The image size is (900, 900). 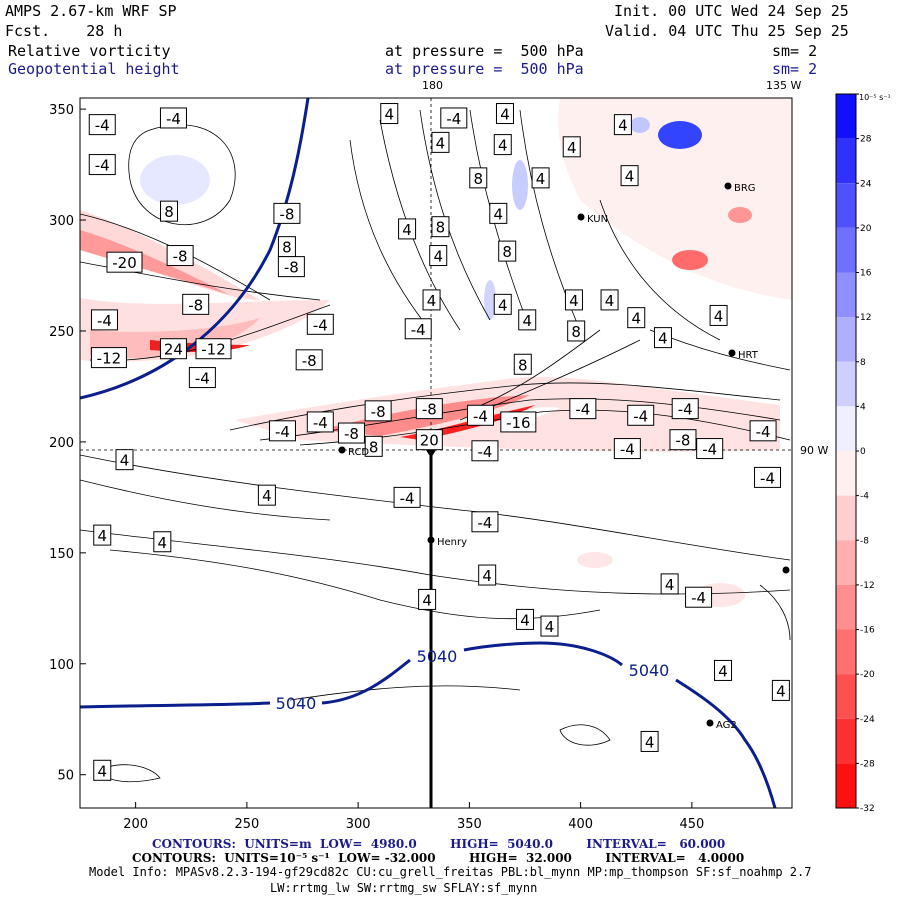 I want to click on height-contour, so click(x=428, y=724).